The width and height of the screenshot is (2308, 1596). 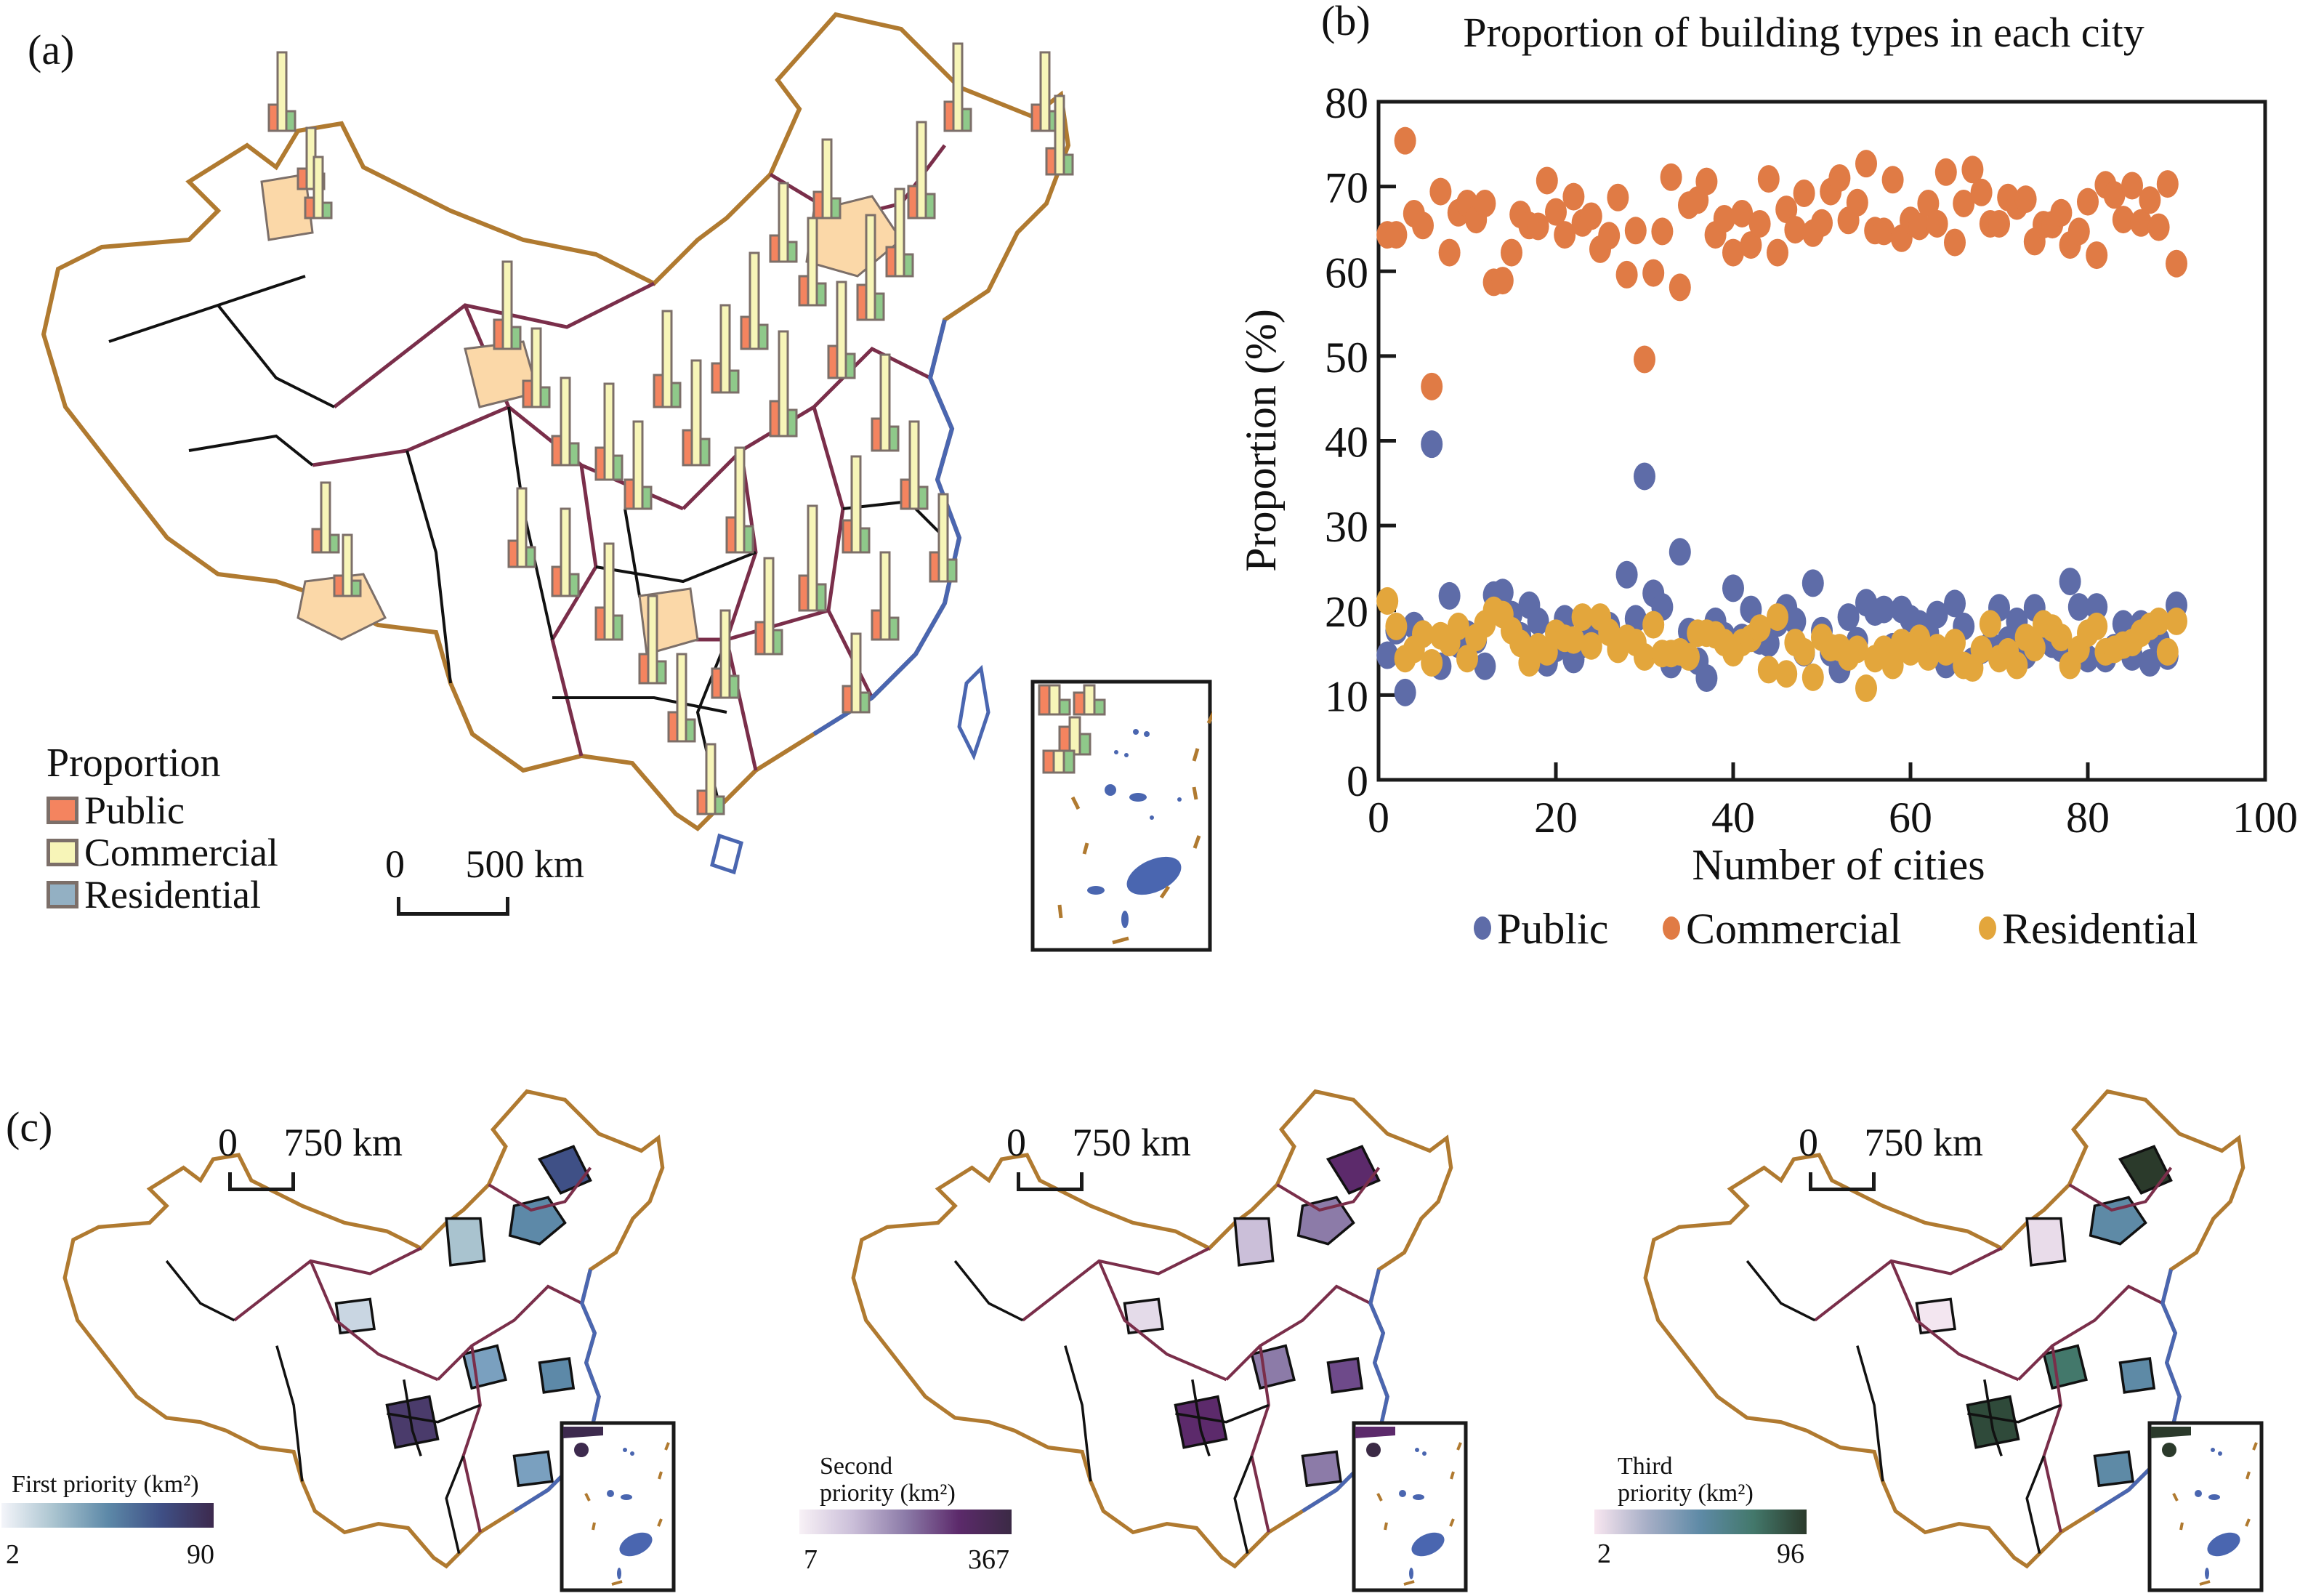 What do you see at coordinates (62, 811) in the screenshot?
I see `public-swatch` at bounding box center [62, 811].